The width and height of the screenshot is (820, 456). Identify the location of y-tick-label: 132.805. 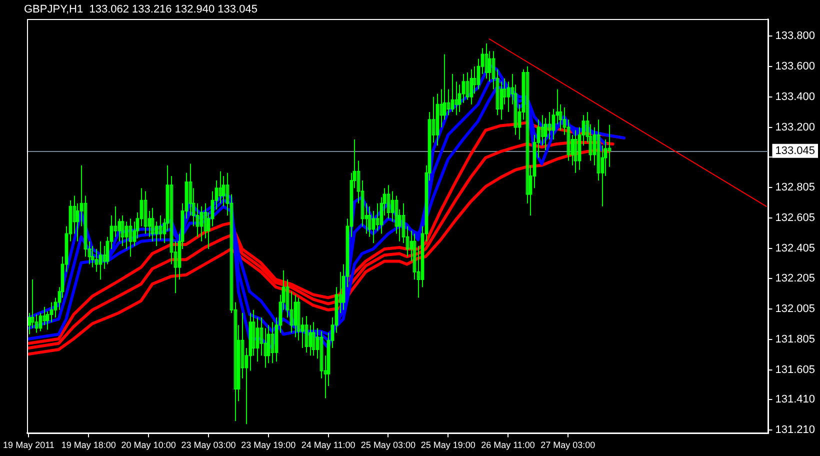
(795, 187).